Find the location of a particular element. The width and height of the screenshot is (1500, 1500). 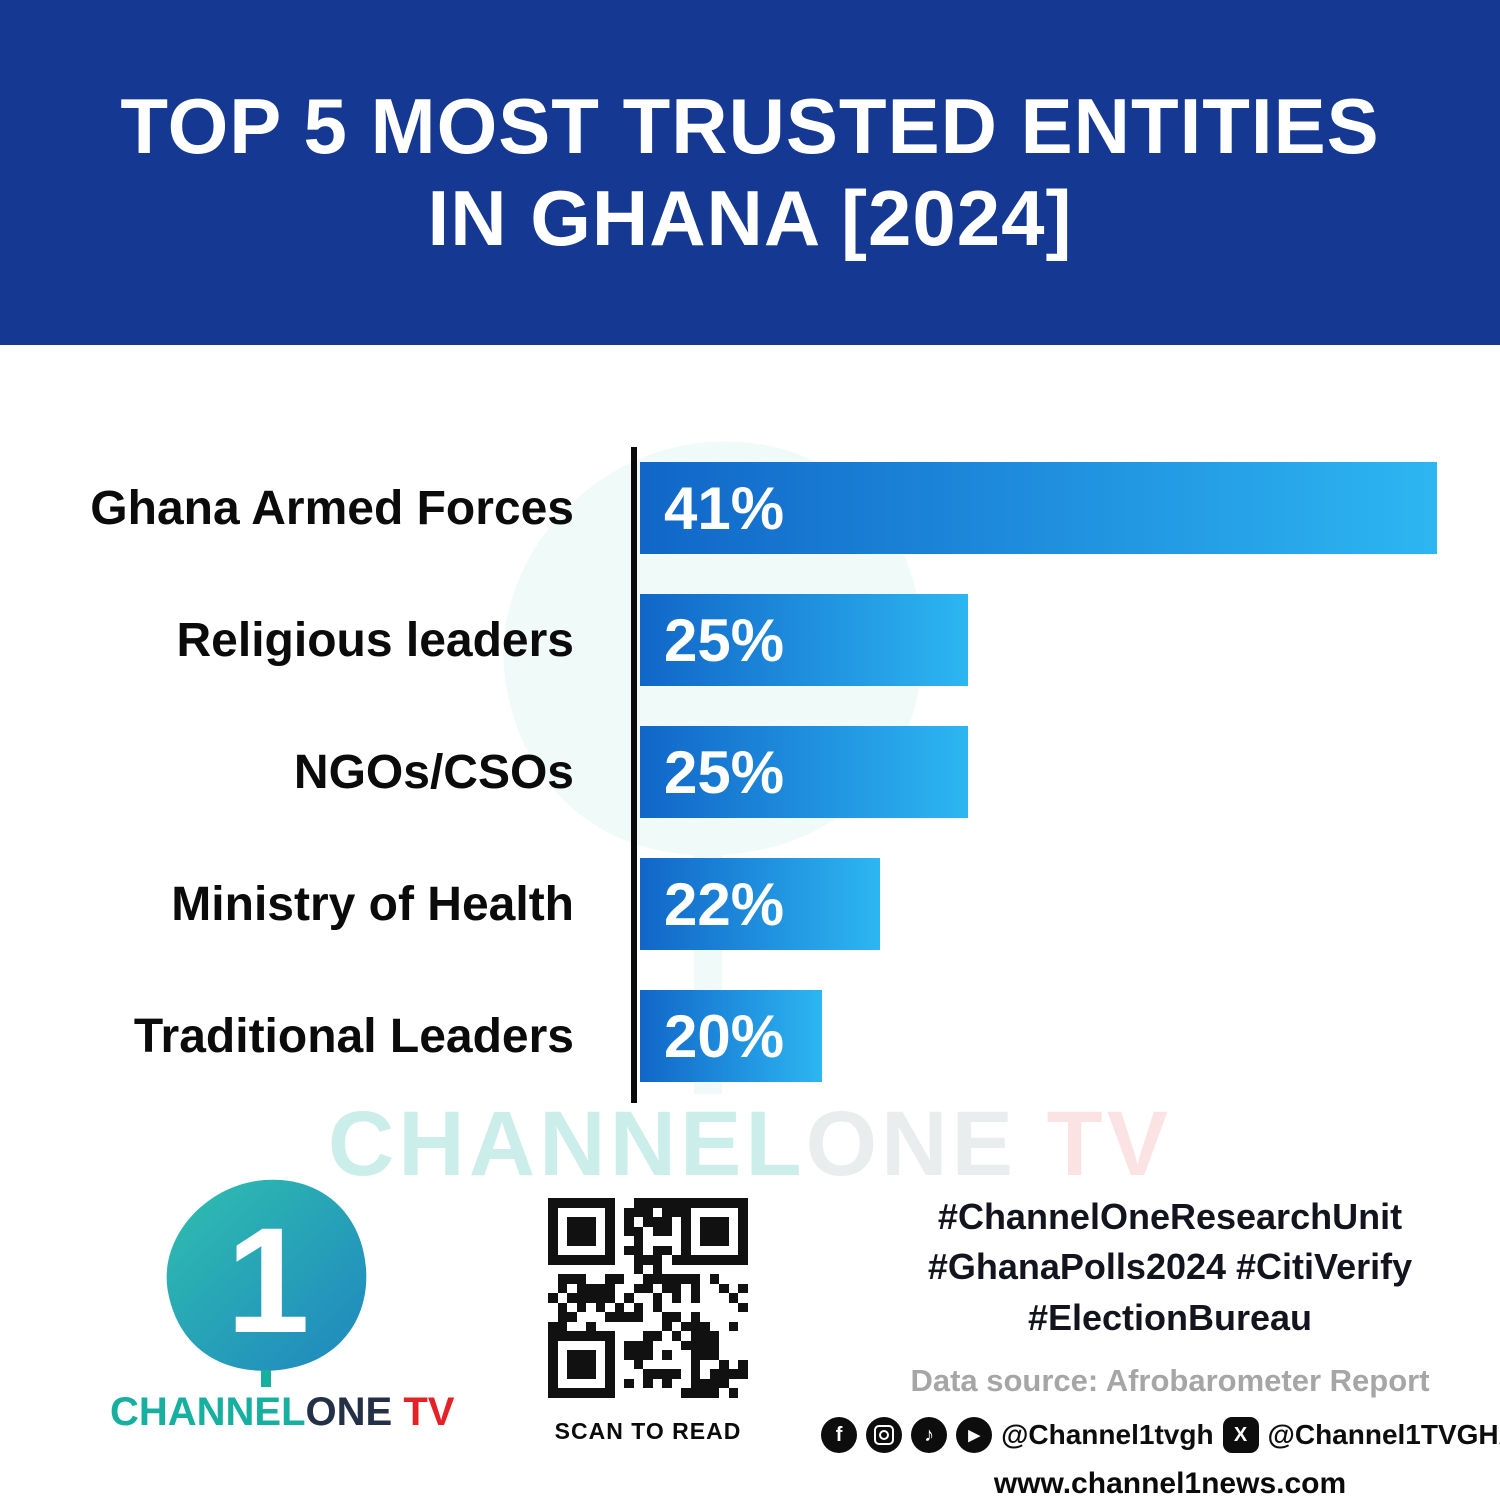

bar-traditional-leaders: 20% is located at coordinates (731, 1036).